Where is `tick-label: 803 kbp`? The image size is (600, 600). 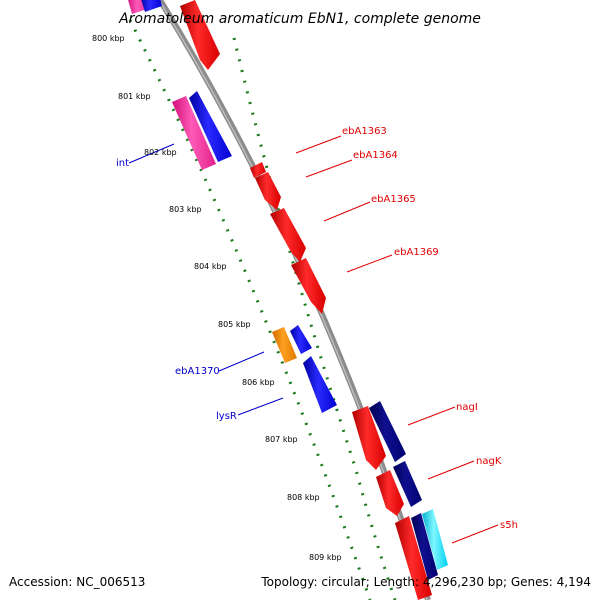
tick-label: 803 kbp is located at coordinates (185, 209).